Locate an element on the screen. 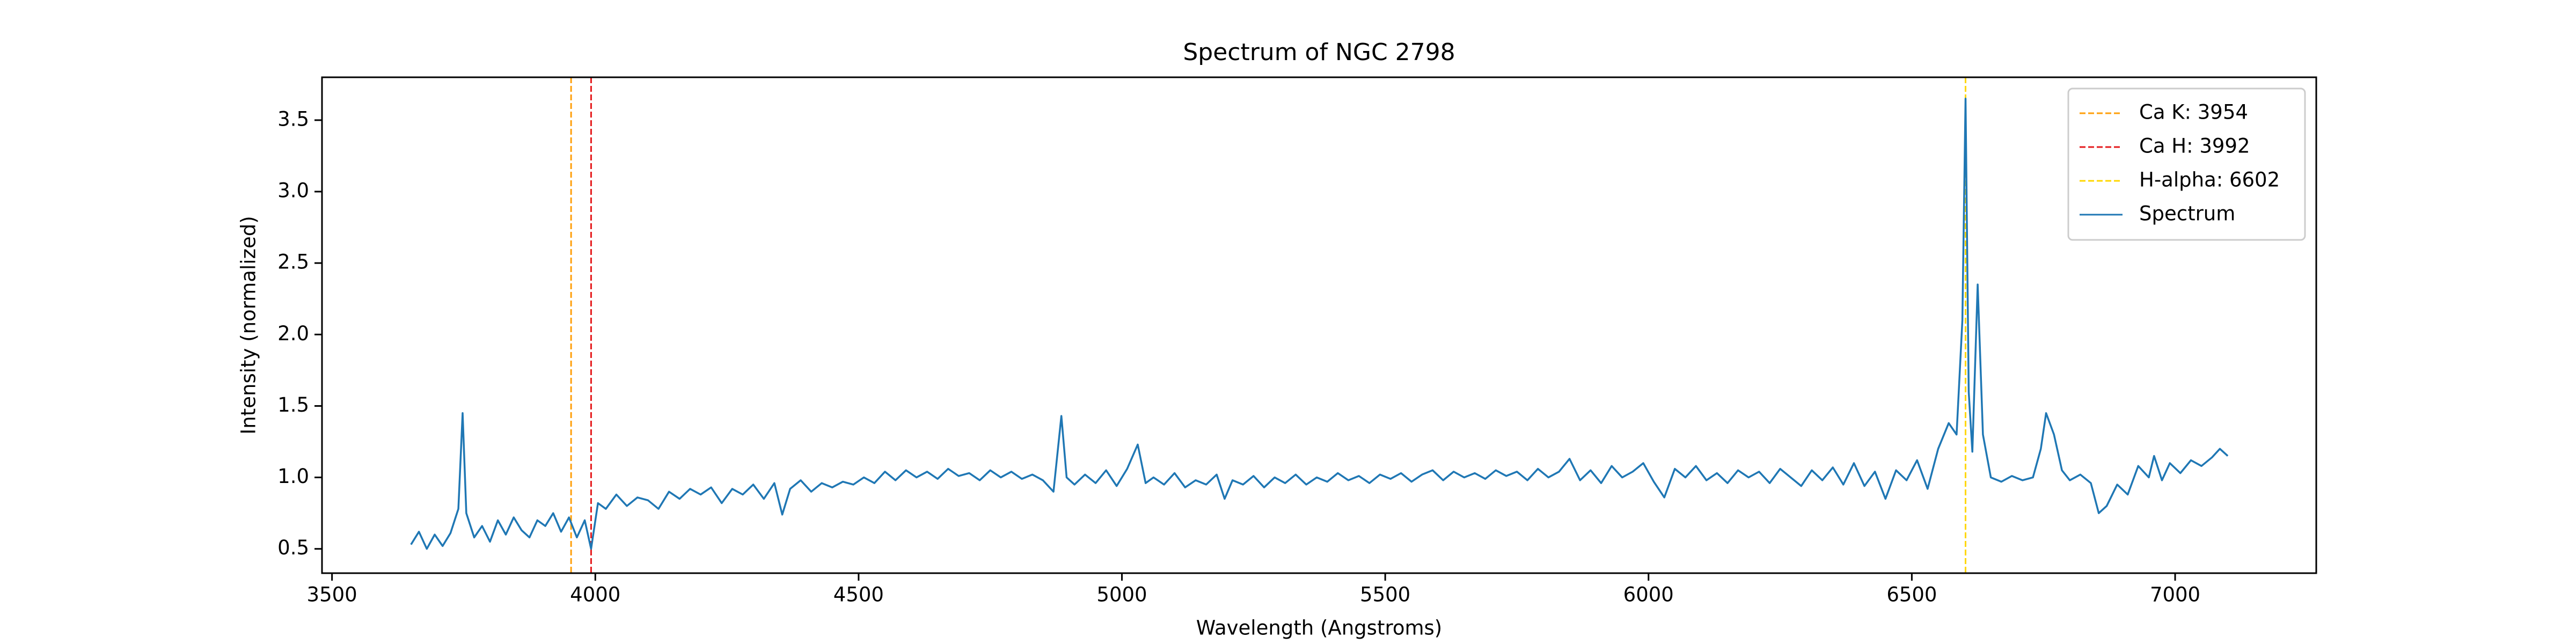 The height and width of the screenshot is (644, 2576). y-tick-label: 1.5 is located at coordinates (293, 404).